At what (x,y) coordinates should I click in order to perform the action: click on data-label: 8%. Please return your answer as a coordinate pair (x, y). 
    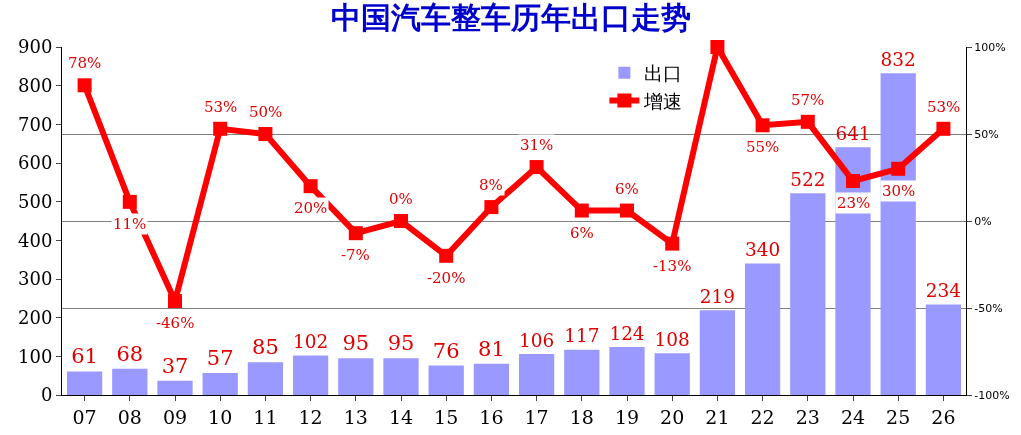
    Looking at the image, I should click on (491, 185).